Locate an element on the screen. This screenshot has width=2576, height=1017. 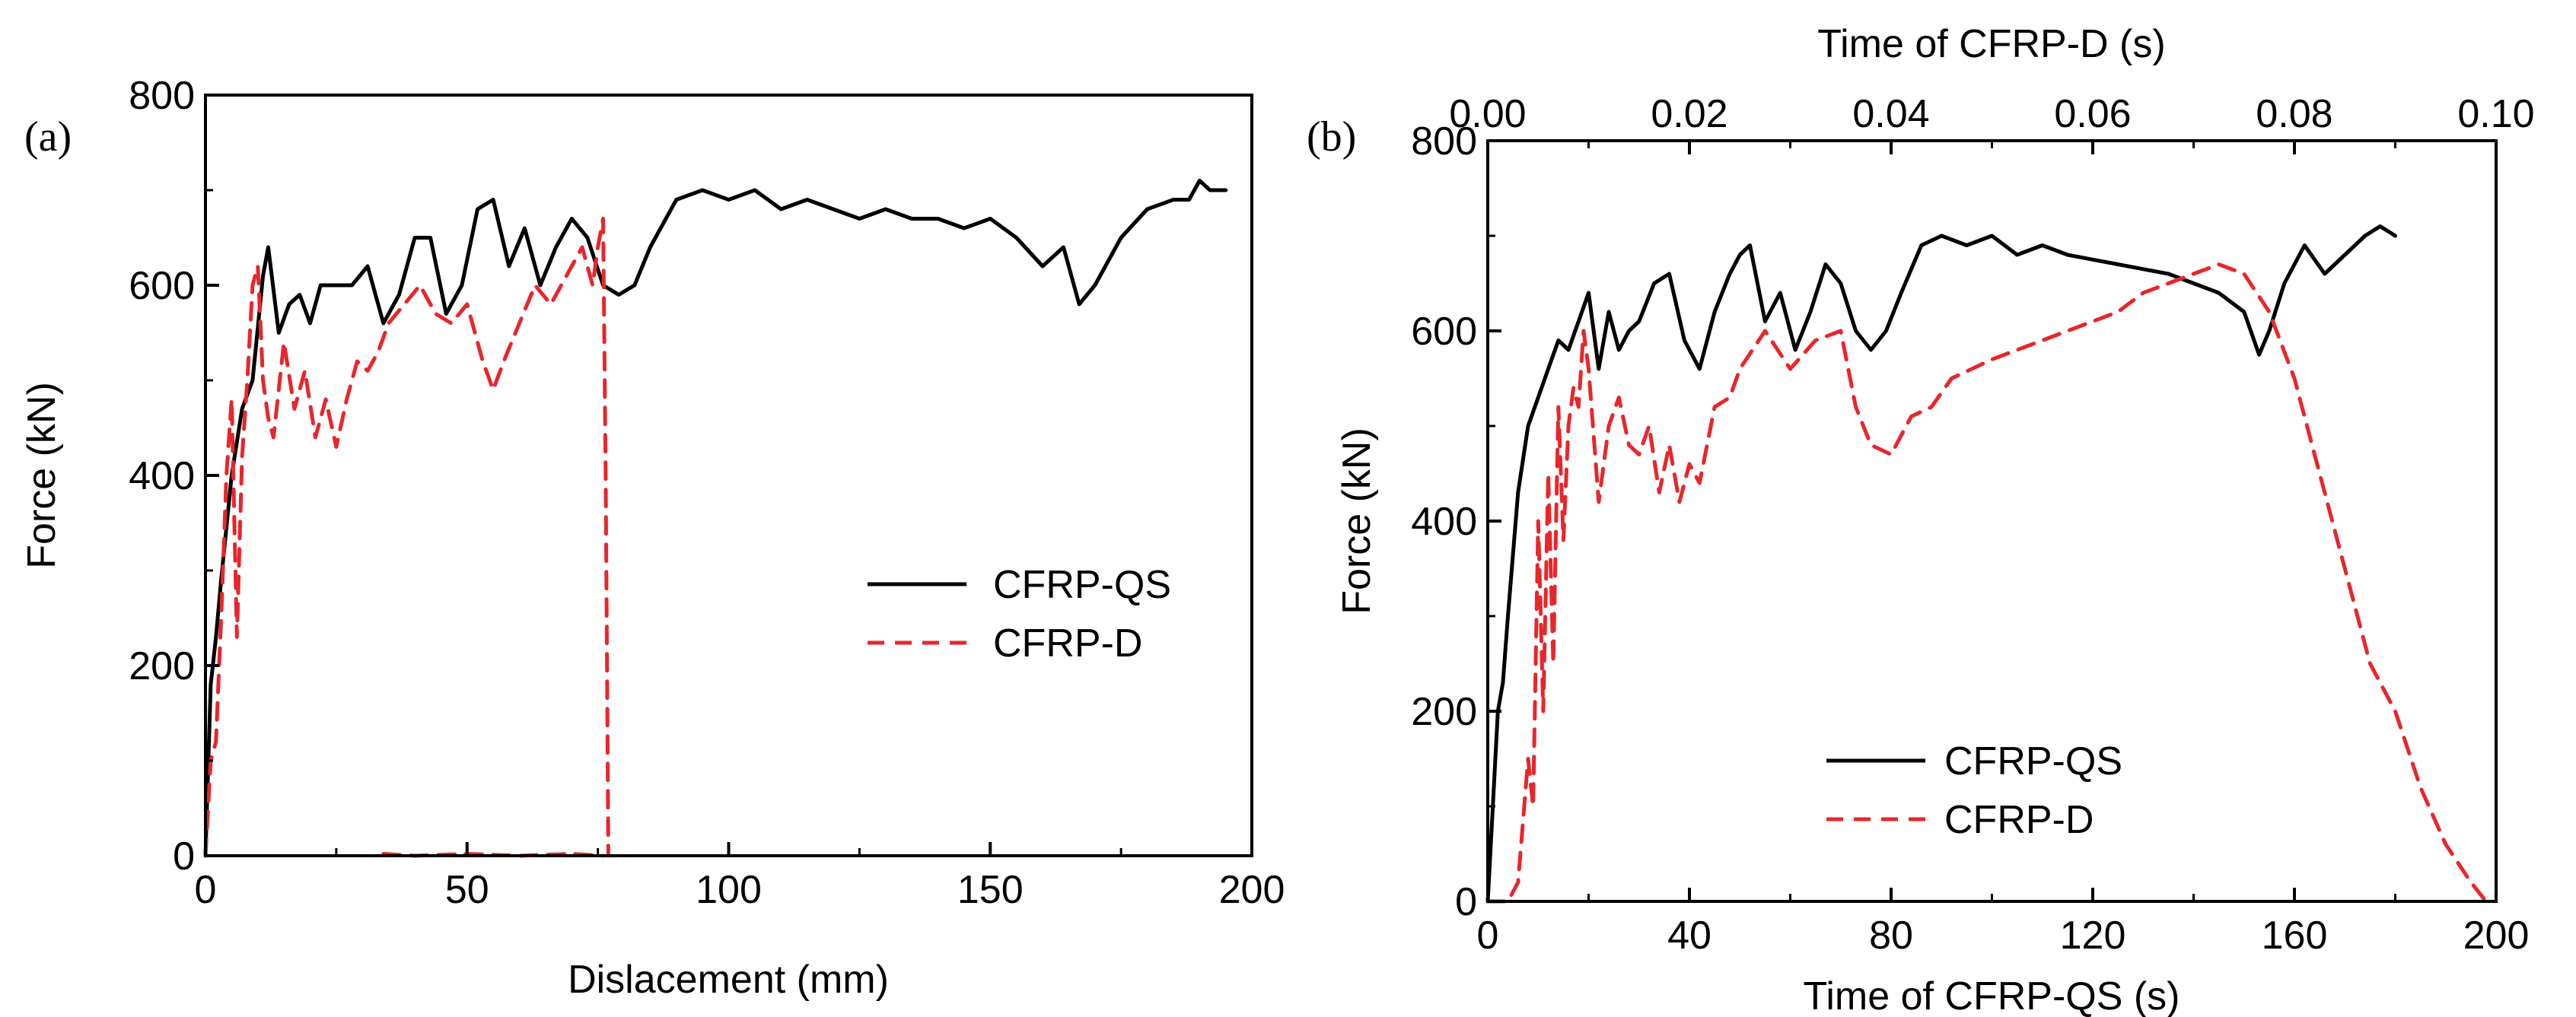
panel-a-x-ticks: 0 50 100 150 200 is located at coordinates (740, 877).